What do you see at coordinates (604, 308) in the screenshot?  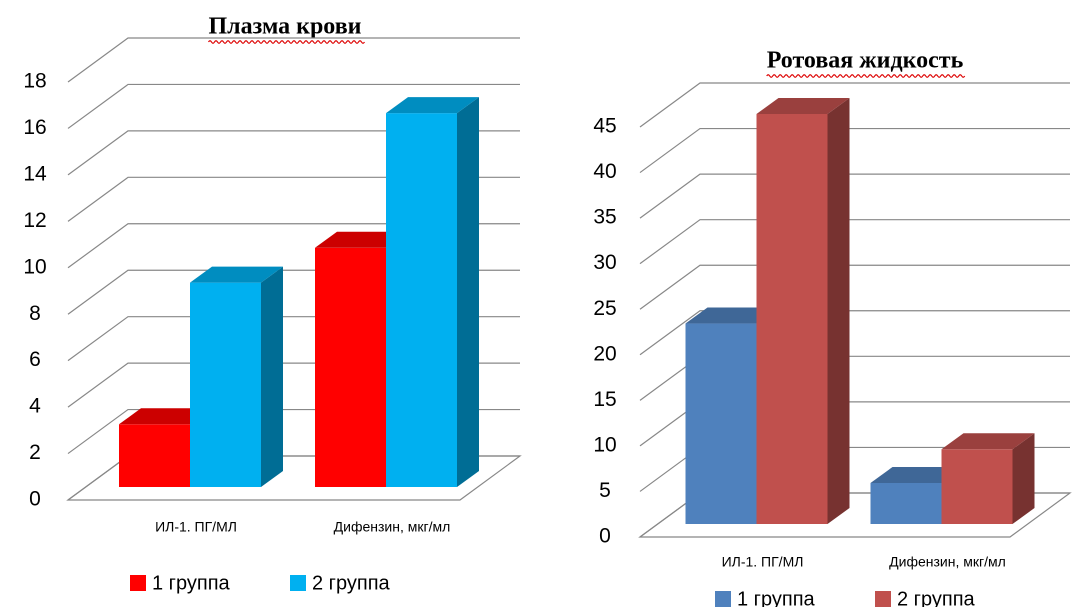 I see `y-tick-label: 25` at bounding box center [604, 308].